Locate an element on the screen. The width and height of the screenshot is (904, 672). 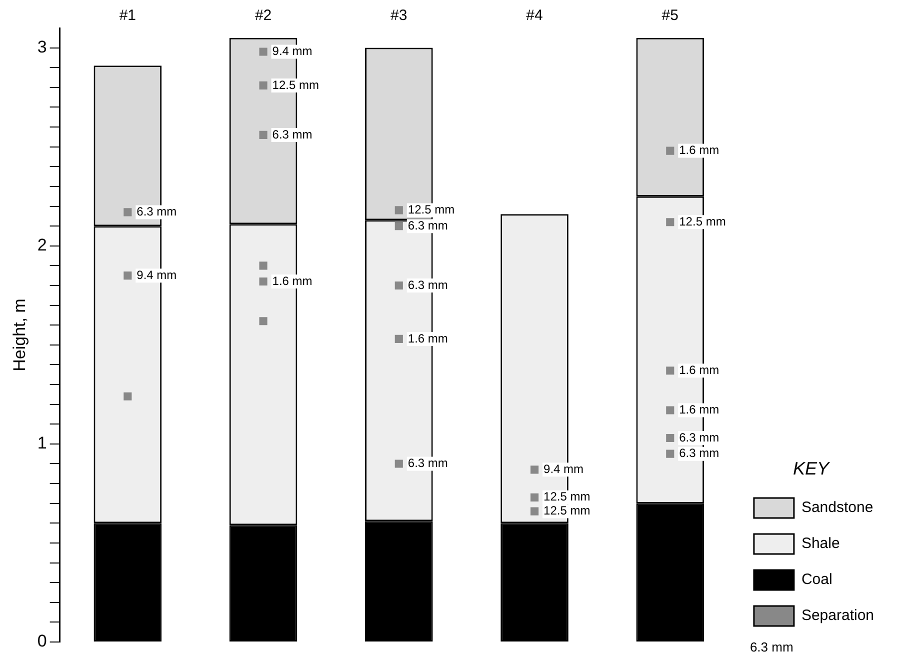
legend-title: KEY is located at coordinates (811, 468).